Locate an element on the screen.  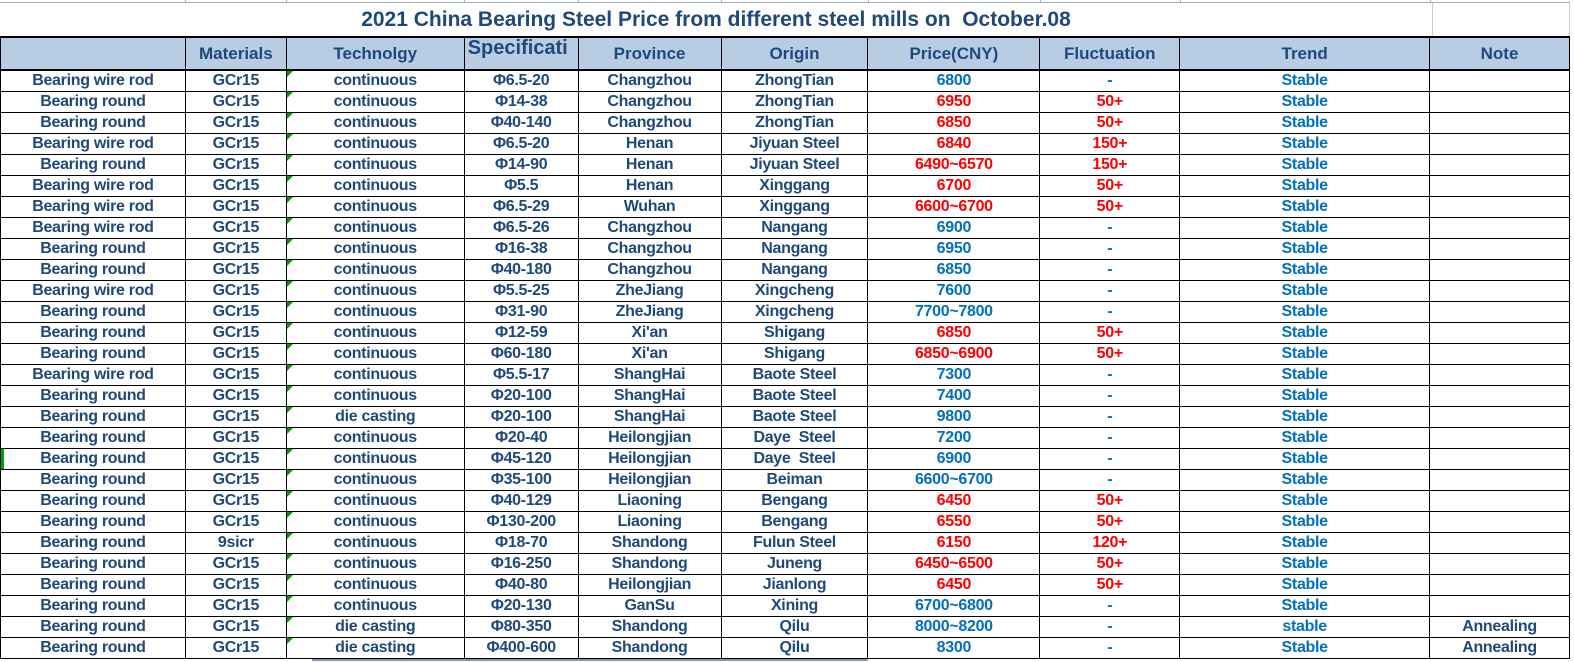
column-header-specification: Specificati is located at coordinates (522, 53).